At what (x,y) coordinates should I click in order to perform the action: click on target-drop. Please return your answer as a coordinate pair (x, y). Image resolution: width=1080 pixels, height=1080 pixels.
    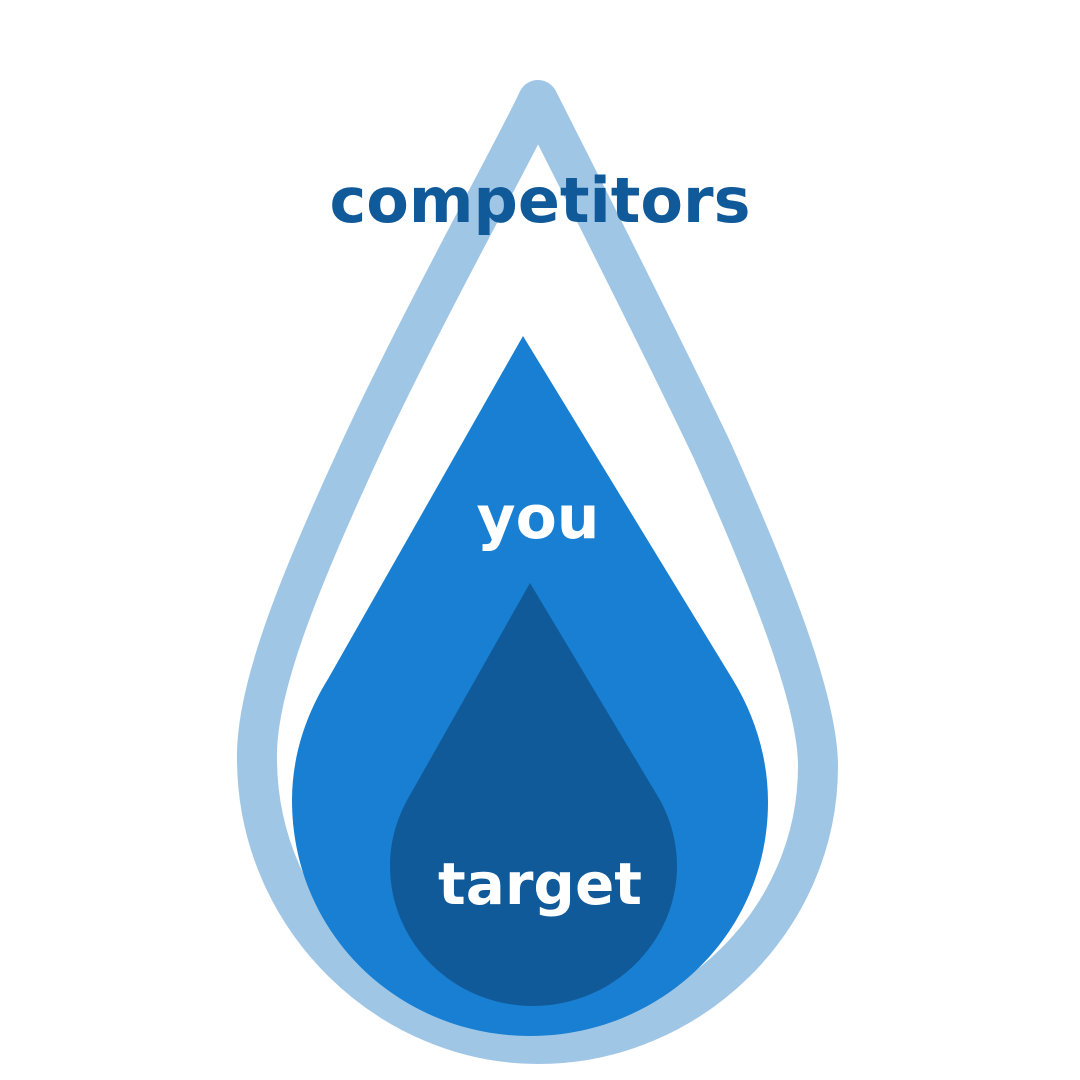
    Looking at the image, I should click on (533, 794).